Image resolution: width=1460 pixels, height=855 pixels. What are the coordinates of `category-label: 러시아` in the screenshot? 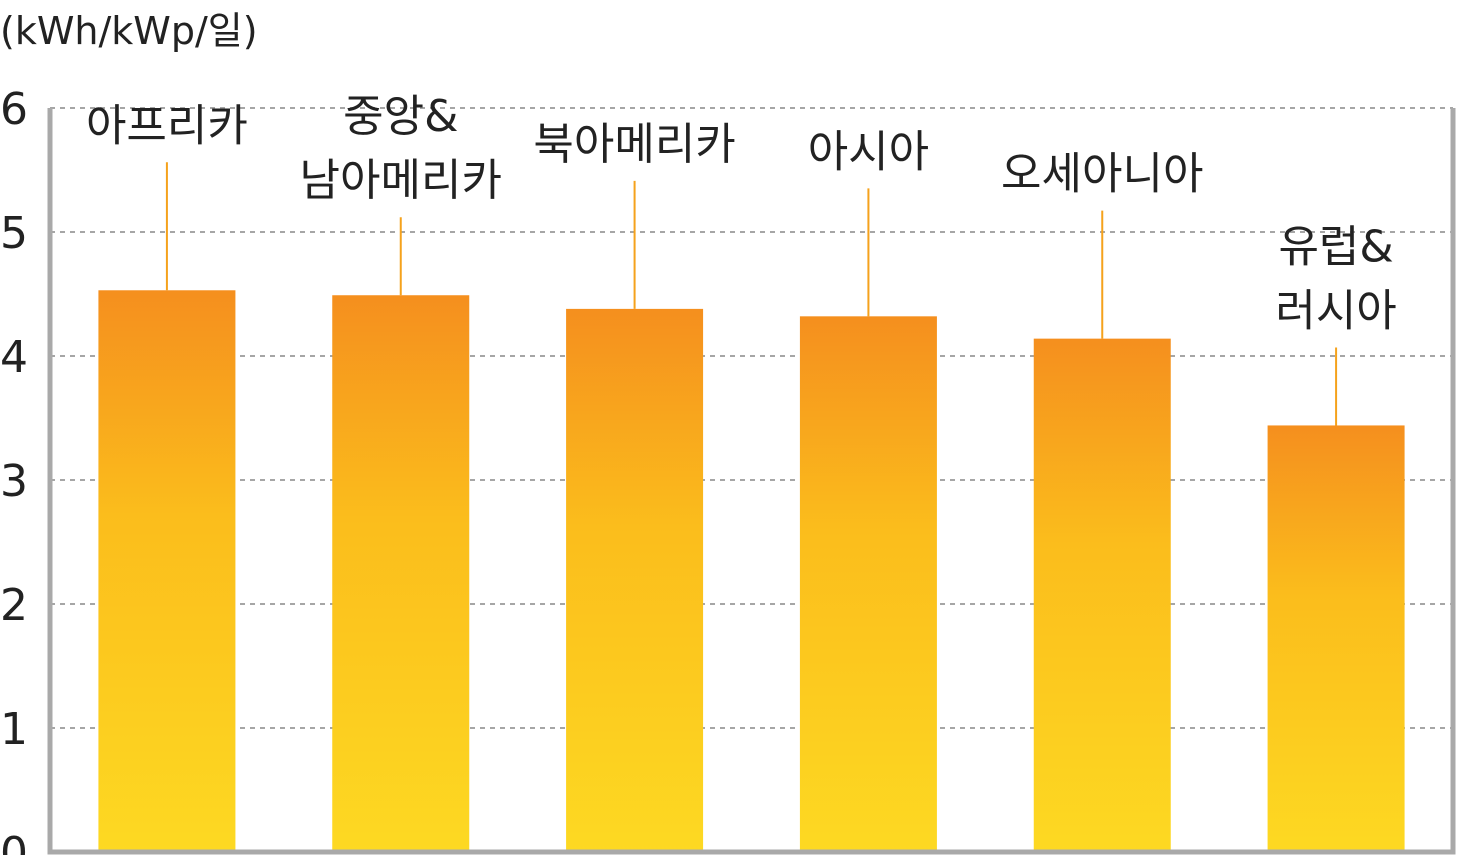 It's located at (1335, 310).